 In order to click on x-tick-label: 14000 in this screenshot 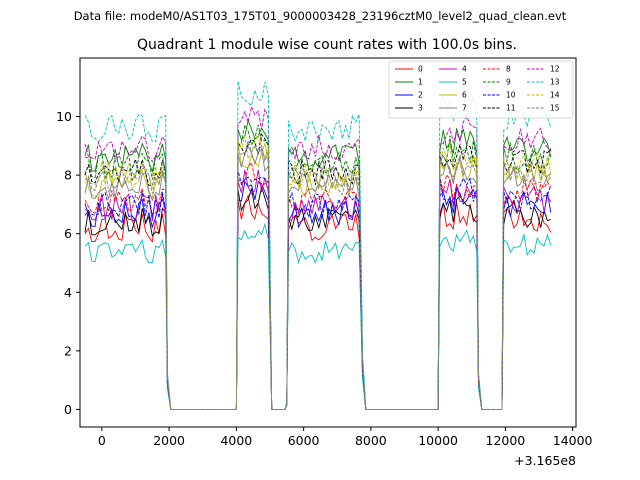, I will do `click(573, 440)`.